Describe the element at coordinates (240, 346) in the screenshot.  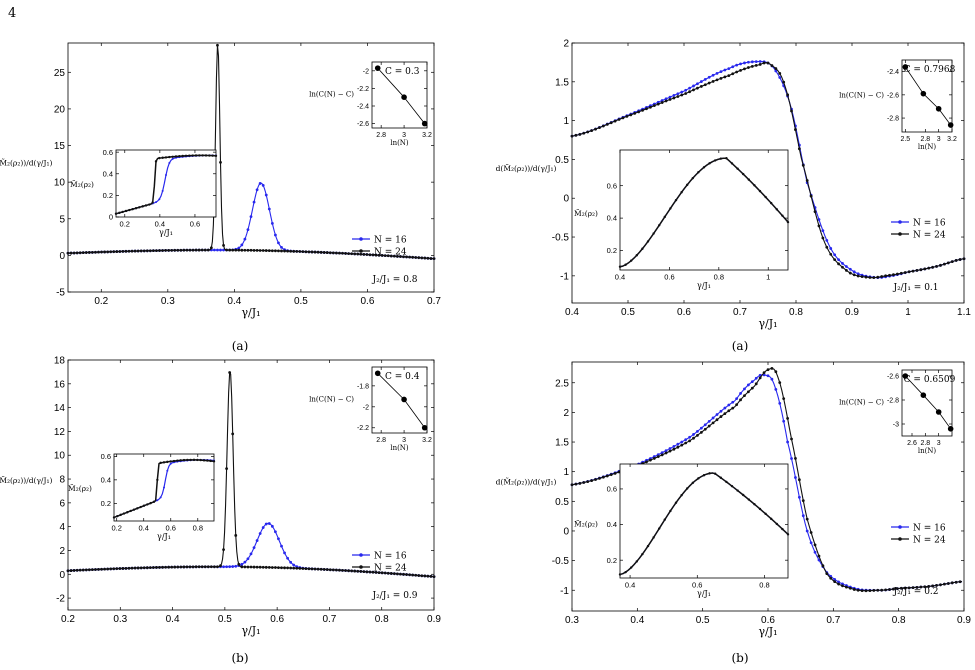
I see `panel-caption: (a)` at that location.